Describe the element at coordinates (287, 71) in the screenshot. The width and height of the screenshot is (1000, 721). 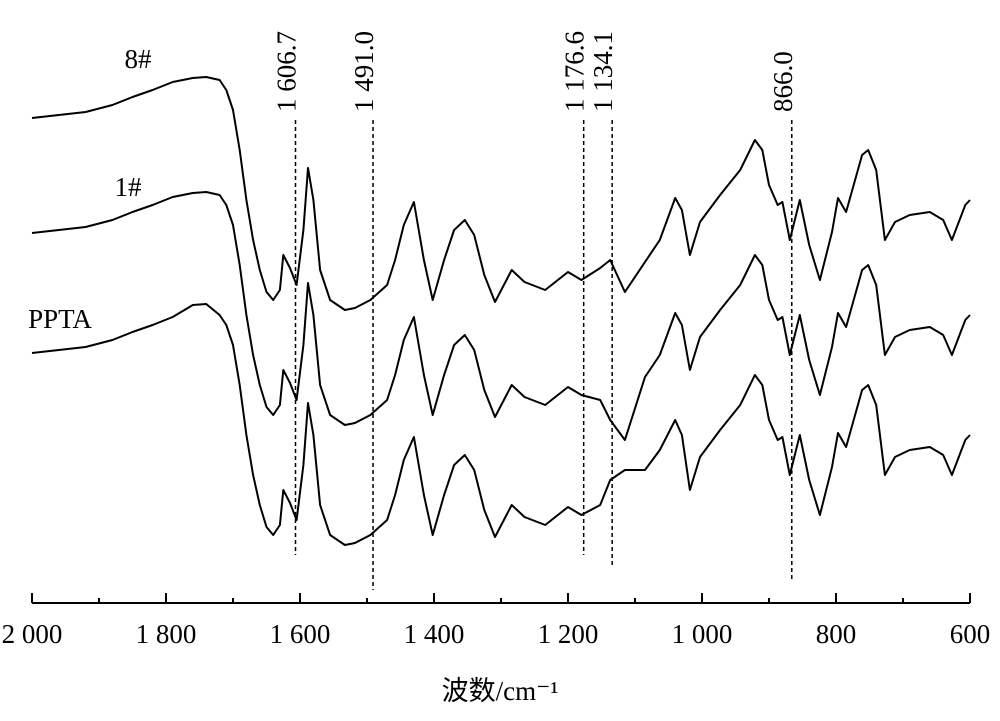
I see `annotation-label: 1 606.7` at that location.